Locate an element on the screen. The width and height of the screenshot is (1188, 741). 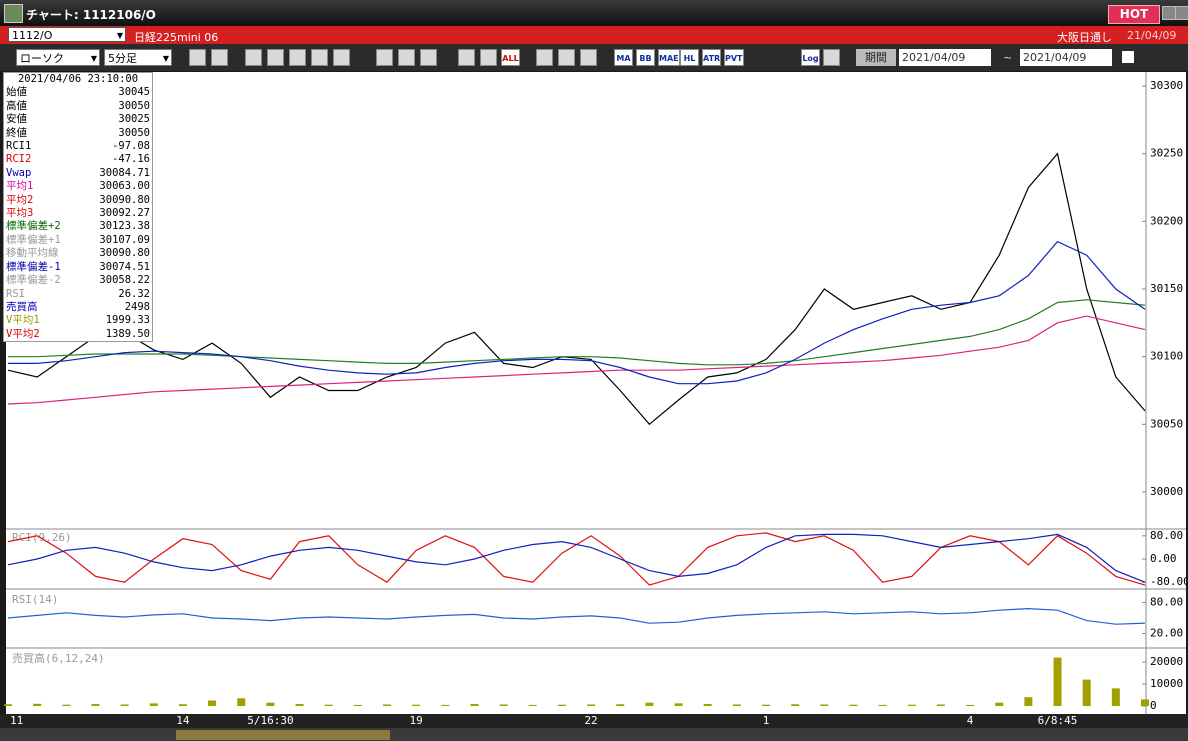
indicator-button: BB is located at coordinates (645, 57).